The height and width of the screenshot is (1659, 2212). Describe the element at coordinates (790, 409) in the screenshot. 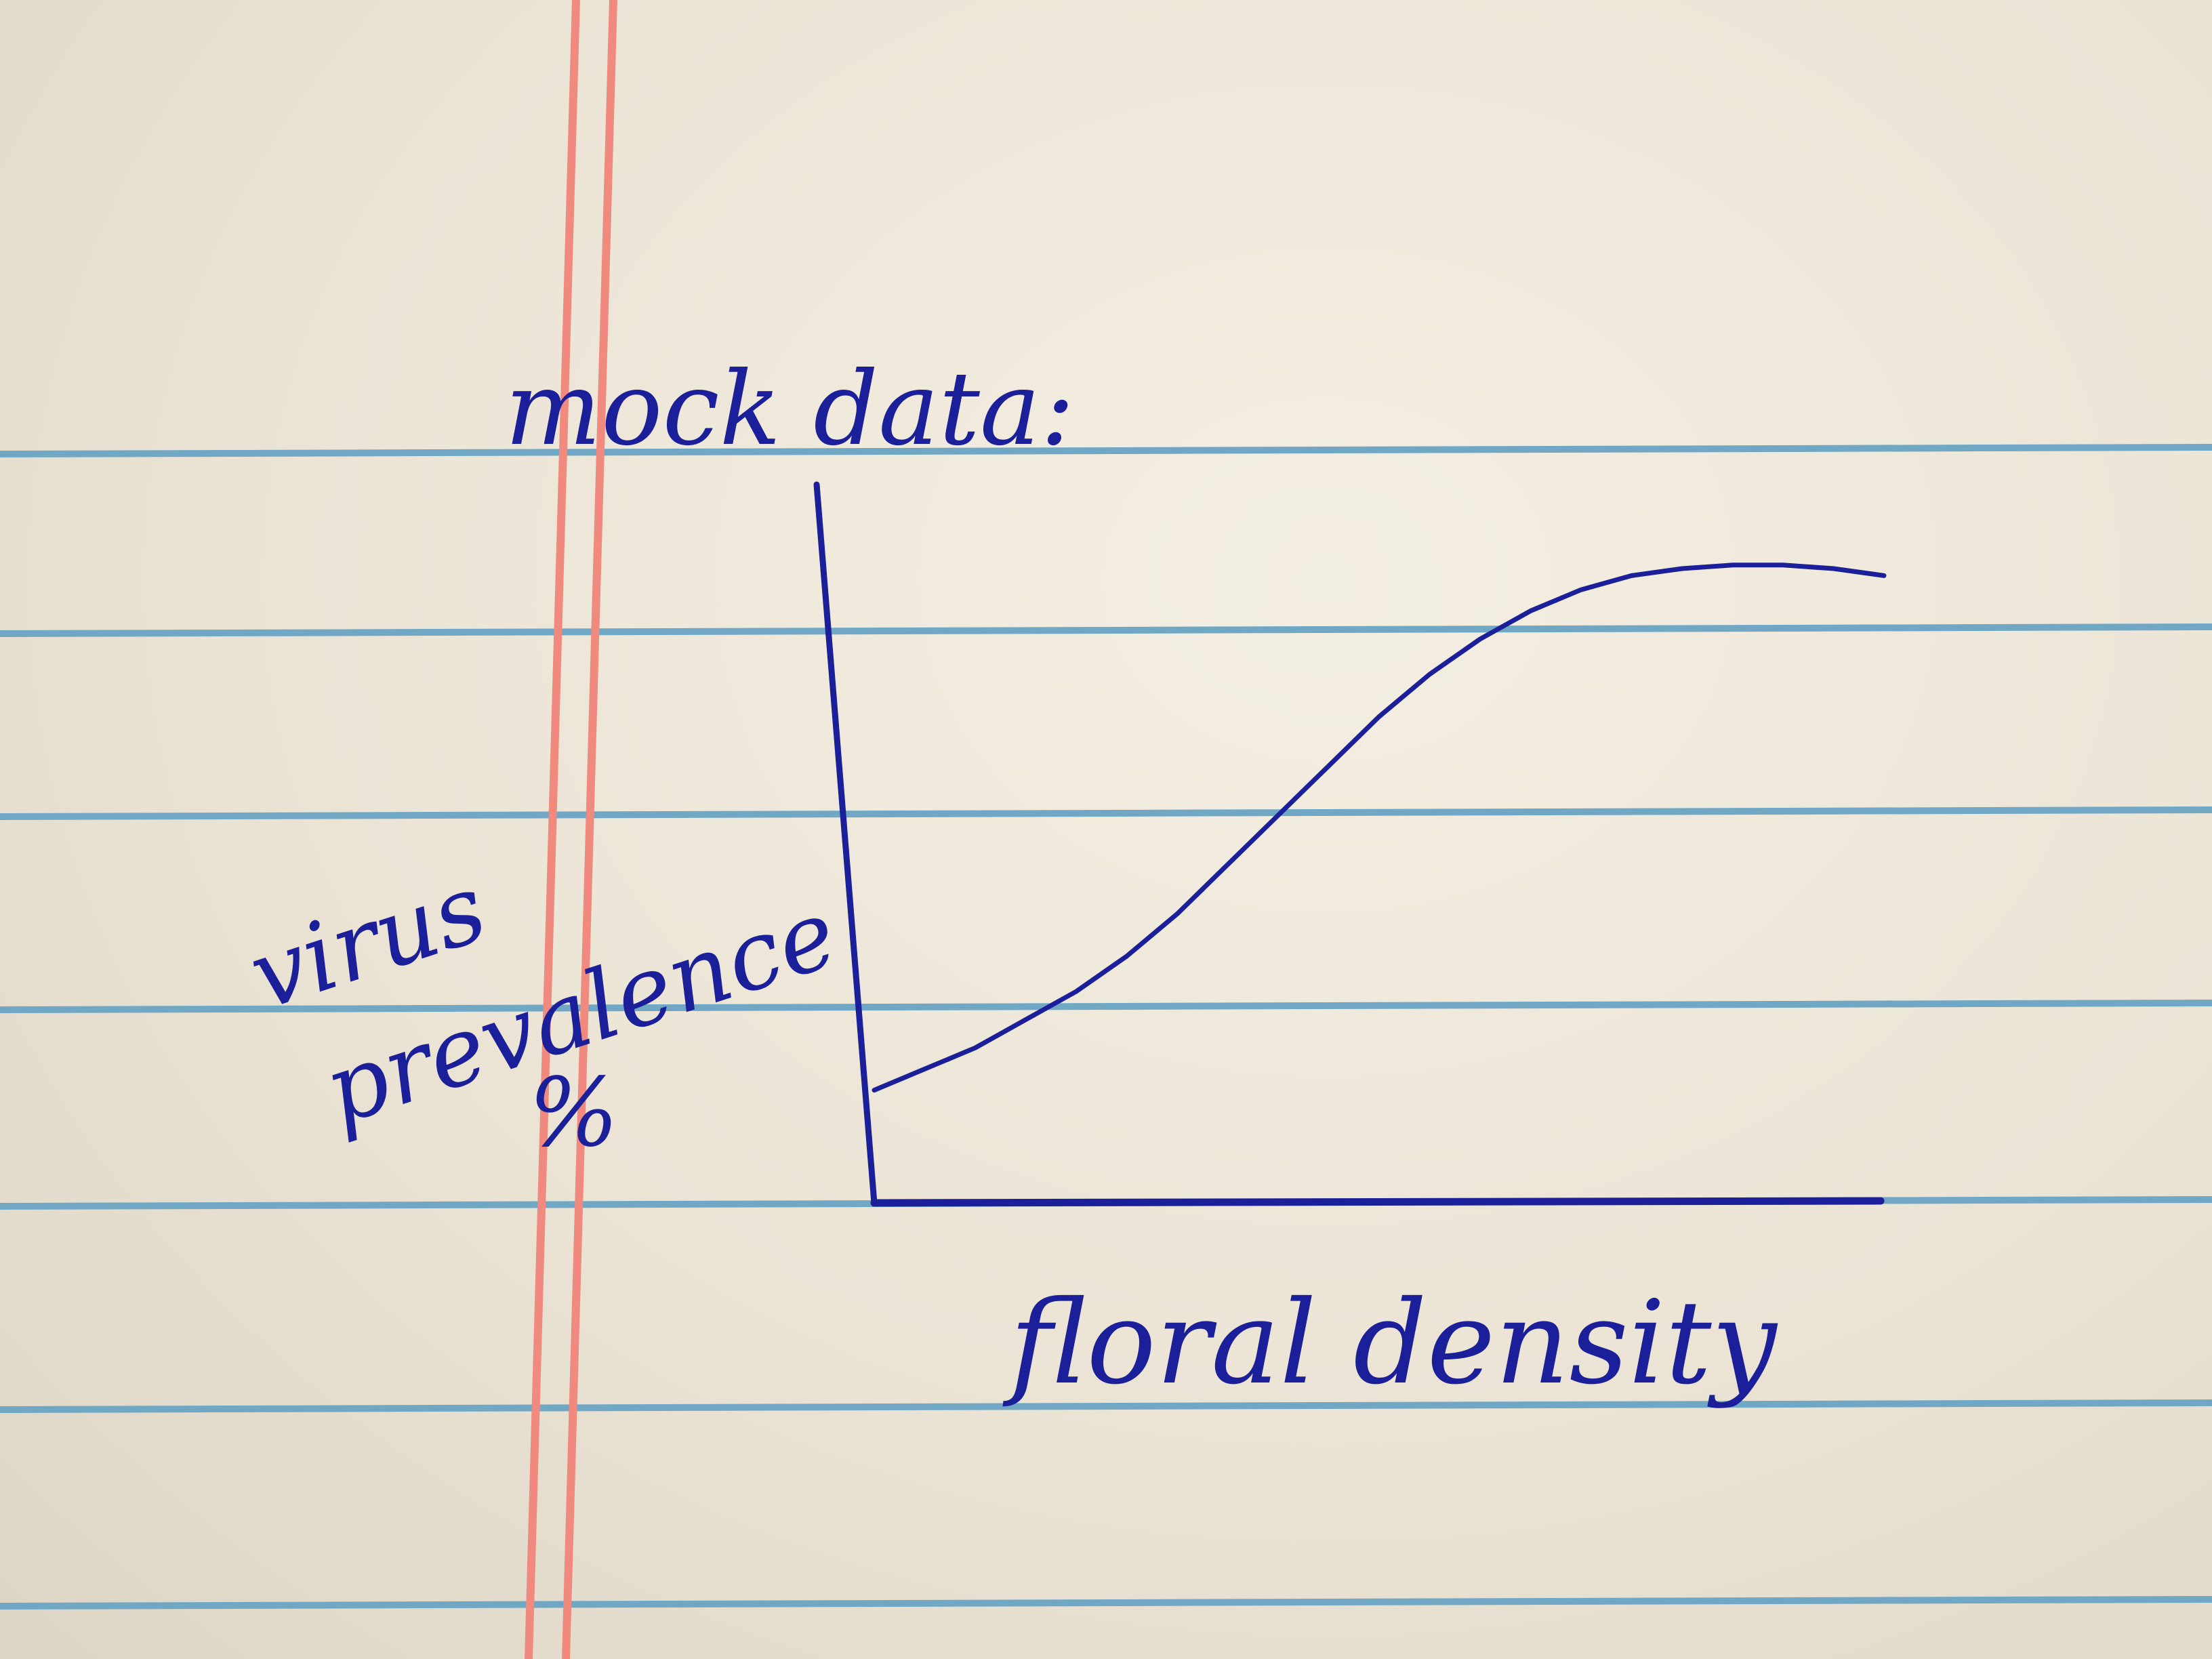

I see `chart-title: mock data:` at that location.